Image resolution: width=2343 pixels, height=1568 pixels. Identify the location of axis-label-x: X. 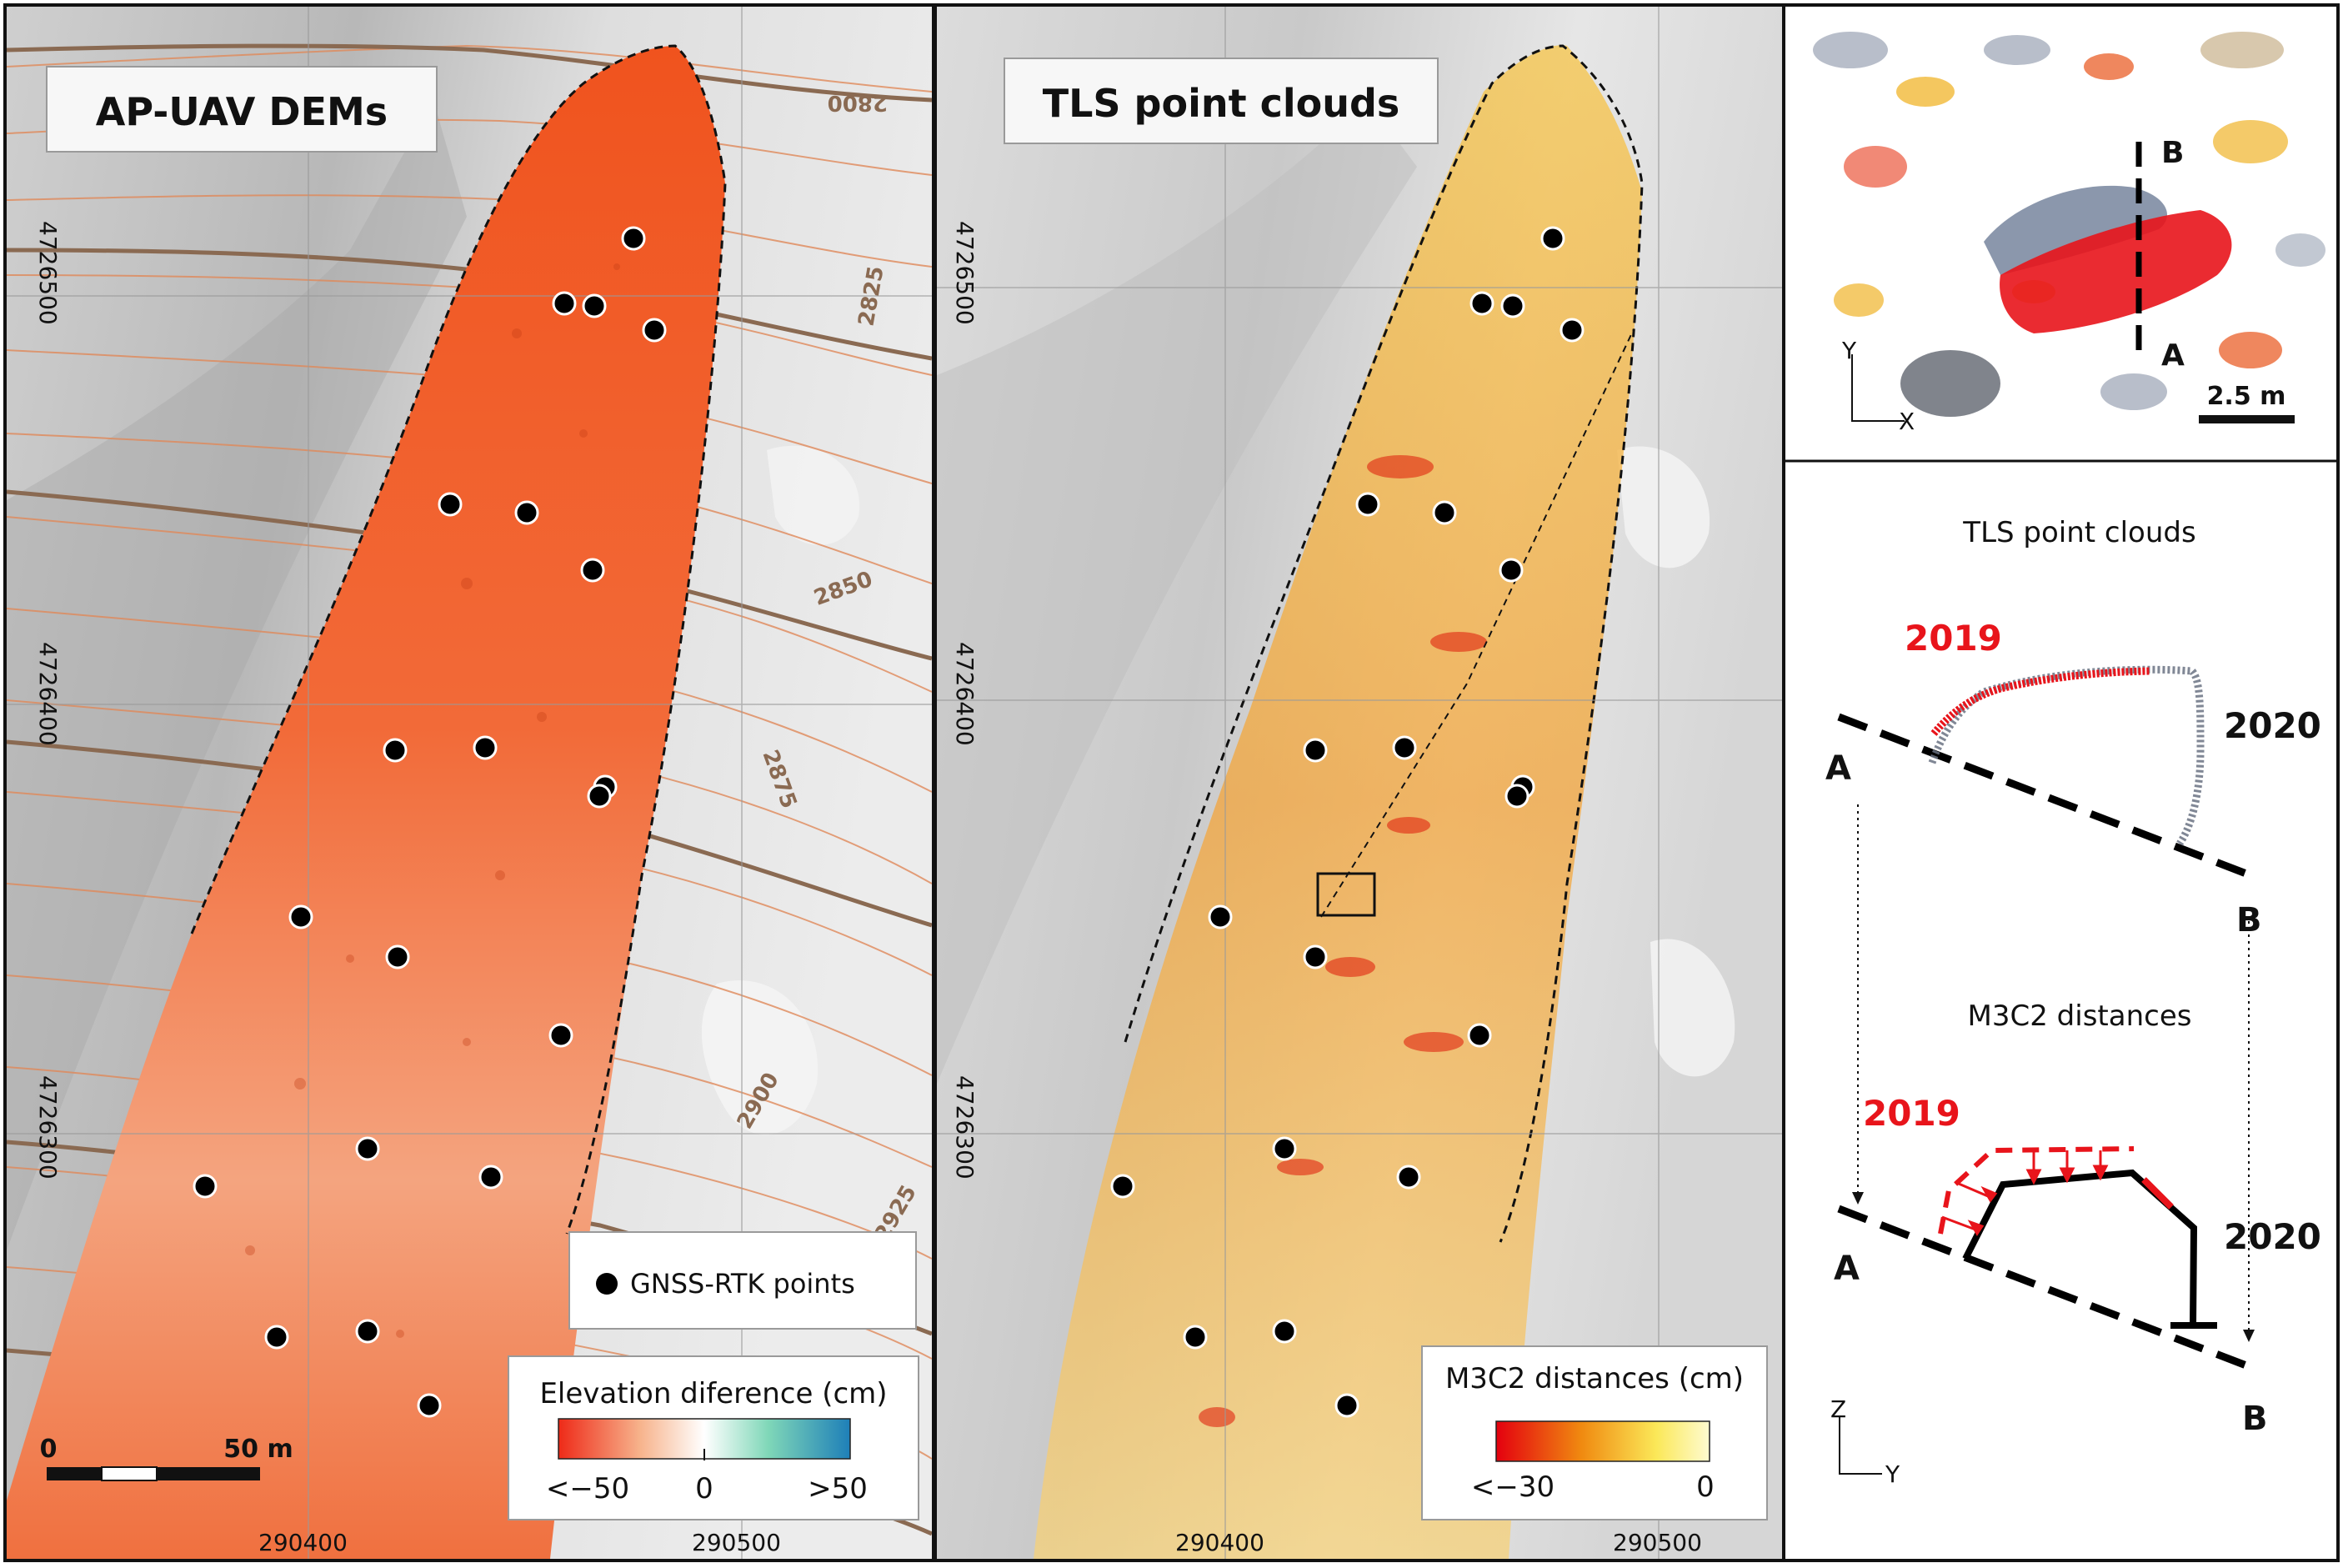
(1907, 421).